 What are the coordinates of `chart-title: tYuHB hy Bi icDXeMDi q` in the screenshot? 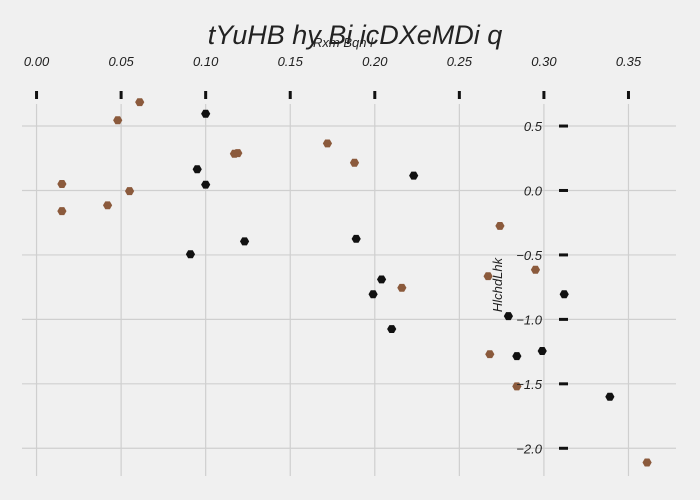 It's located at (355, 35).